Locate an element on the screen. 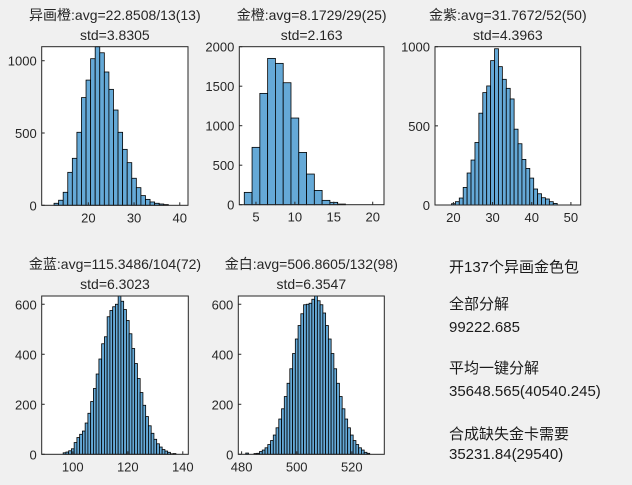 Image resolution: width=632 pixels, height=485 pixels. y-tick-label: 400 is located at coordinates (223, 354).